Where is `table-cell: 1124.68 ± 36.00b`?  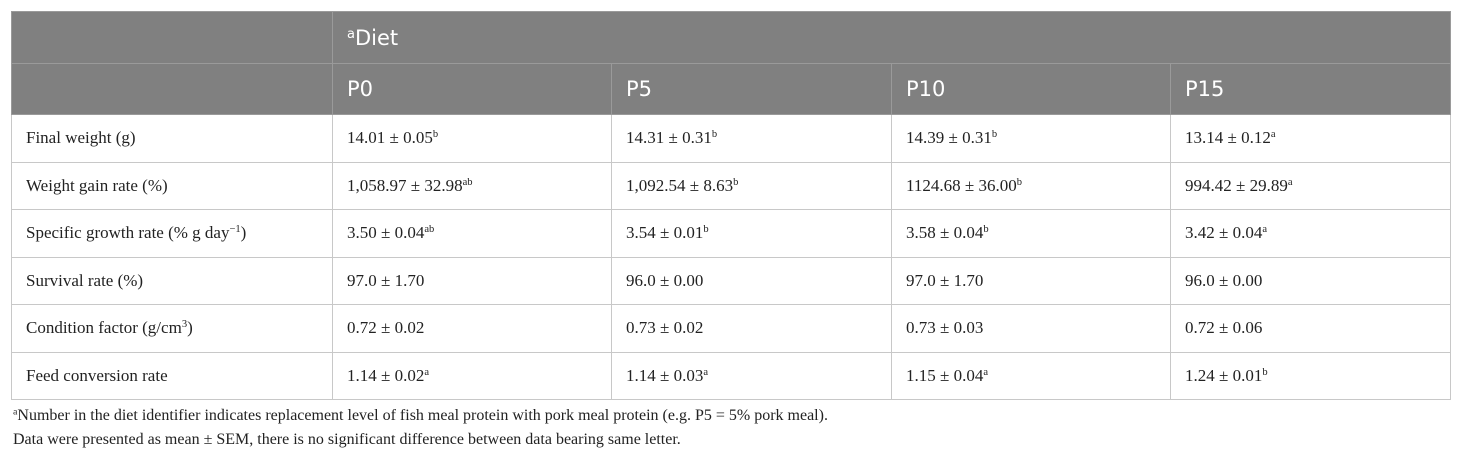
table-cell: 1124.68 ± 36.00b is located at coordinates (1031, 185).